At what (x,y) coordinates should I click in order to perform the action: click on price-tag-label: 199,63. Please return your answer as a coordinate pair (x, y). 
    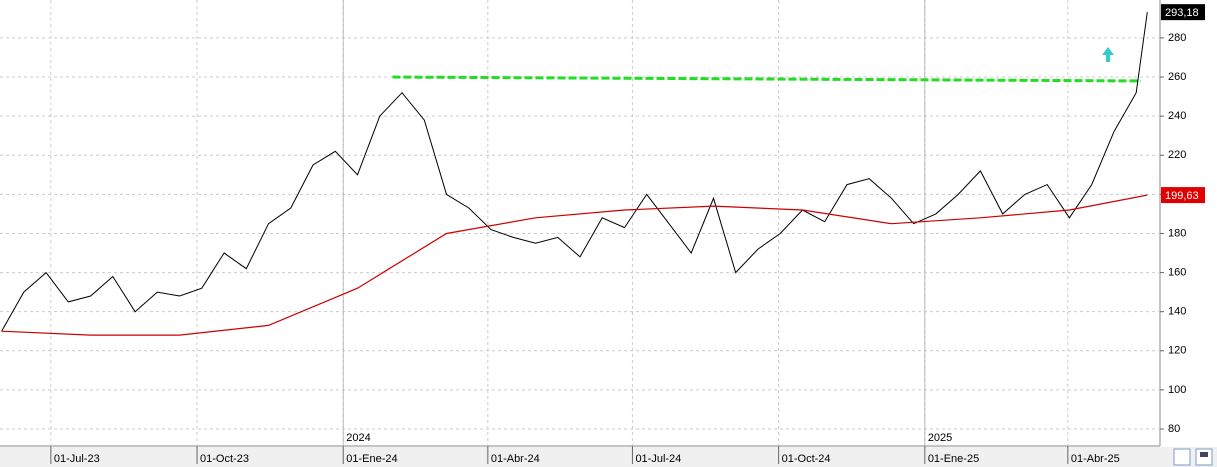
    Looking at the image, I should click on (1182, 196).